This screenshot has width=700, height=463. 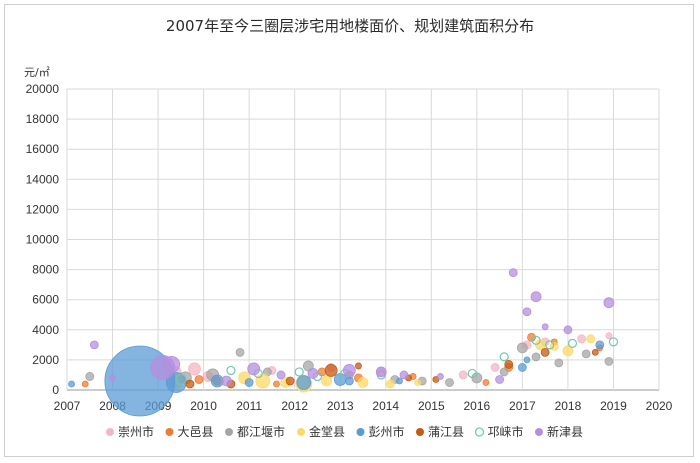 I want to click on x-tick-label: 2010, so click(x=203, y=406).